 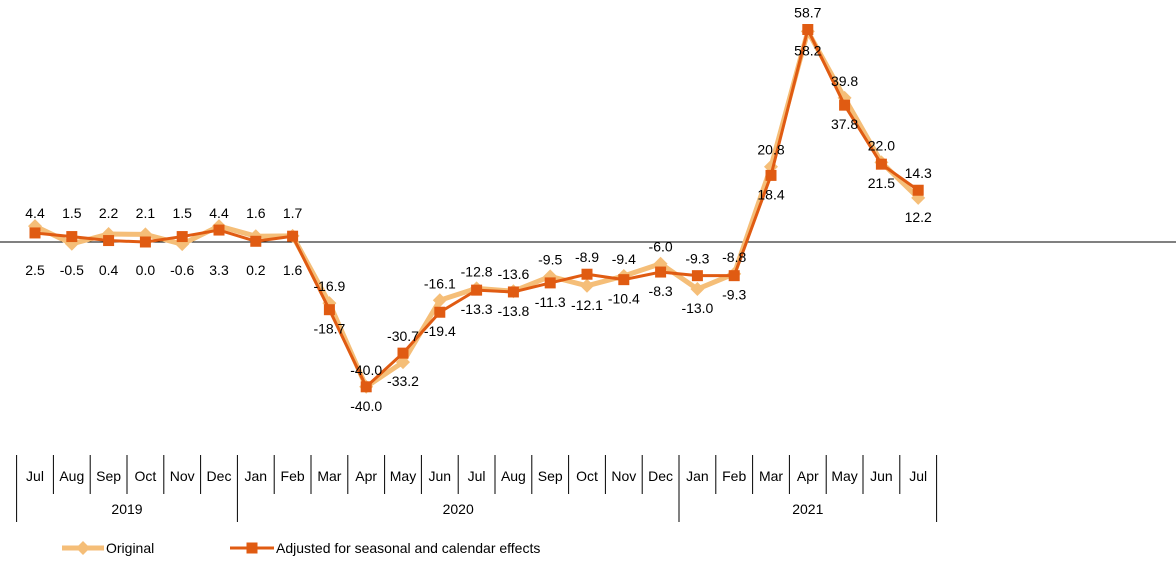 What do you see at coordinates (146, 270) in the screenshot?
I see `data-label: 0.0` at bounding box center [146, 270].